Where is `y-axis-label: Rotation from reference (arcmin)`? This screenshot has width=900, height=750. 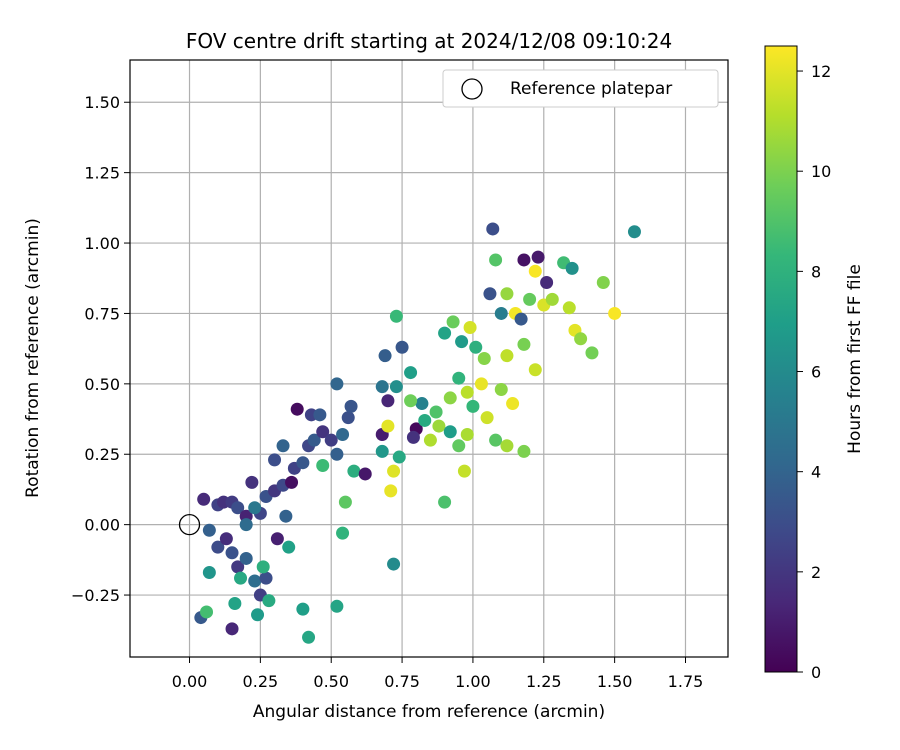
y-axis-label: Rotation from reference (arcmin) is located at coordinates (33, 358).